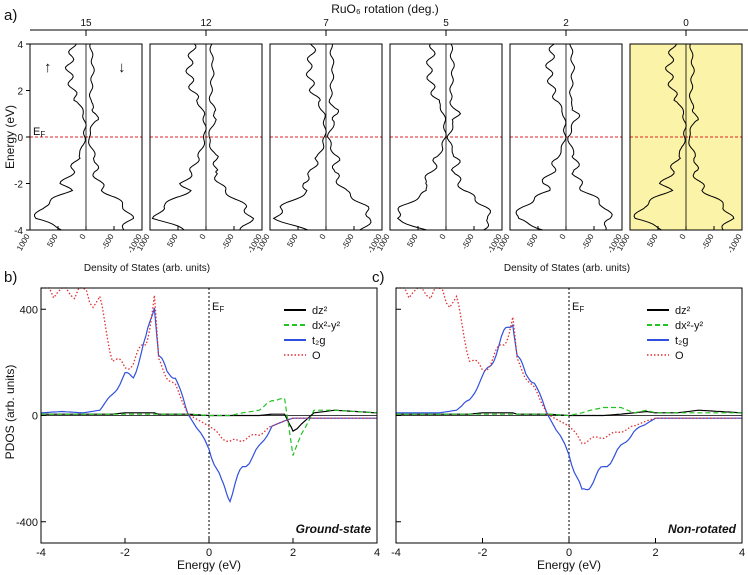 The width and height of the screenshot is (748, 575). Describe the element at coordinates (18, 185) in the screenshot. I see `panel-a-ytick-label: -2` at that location.